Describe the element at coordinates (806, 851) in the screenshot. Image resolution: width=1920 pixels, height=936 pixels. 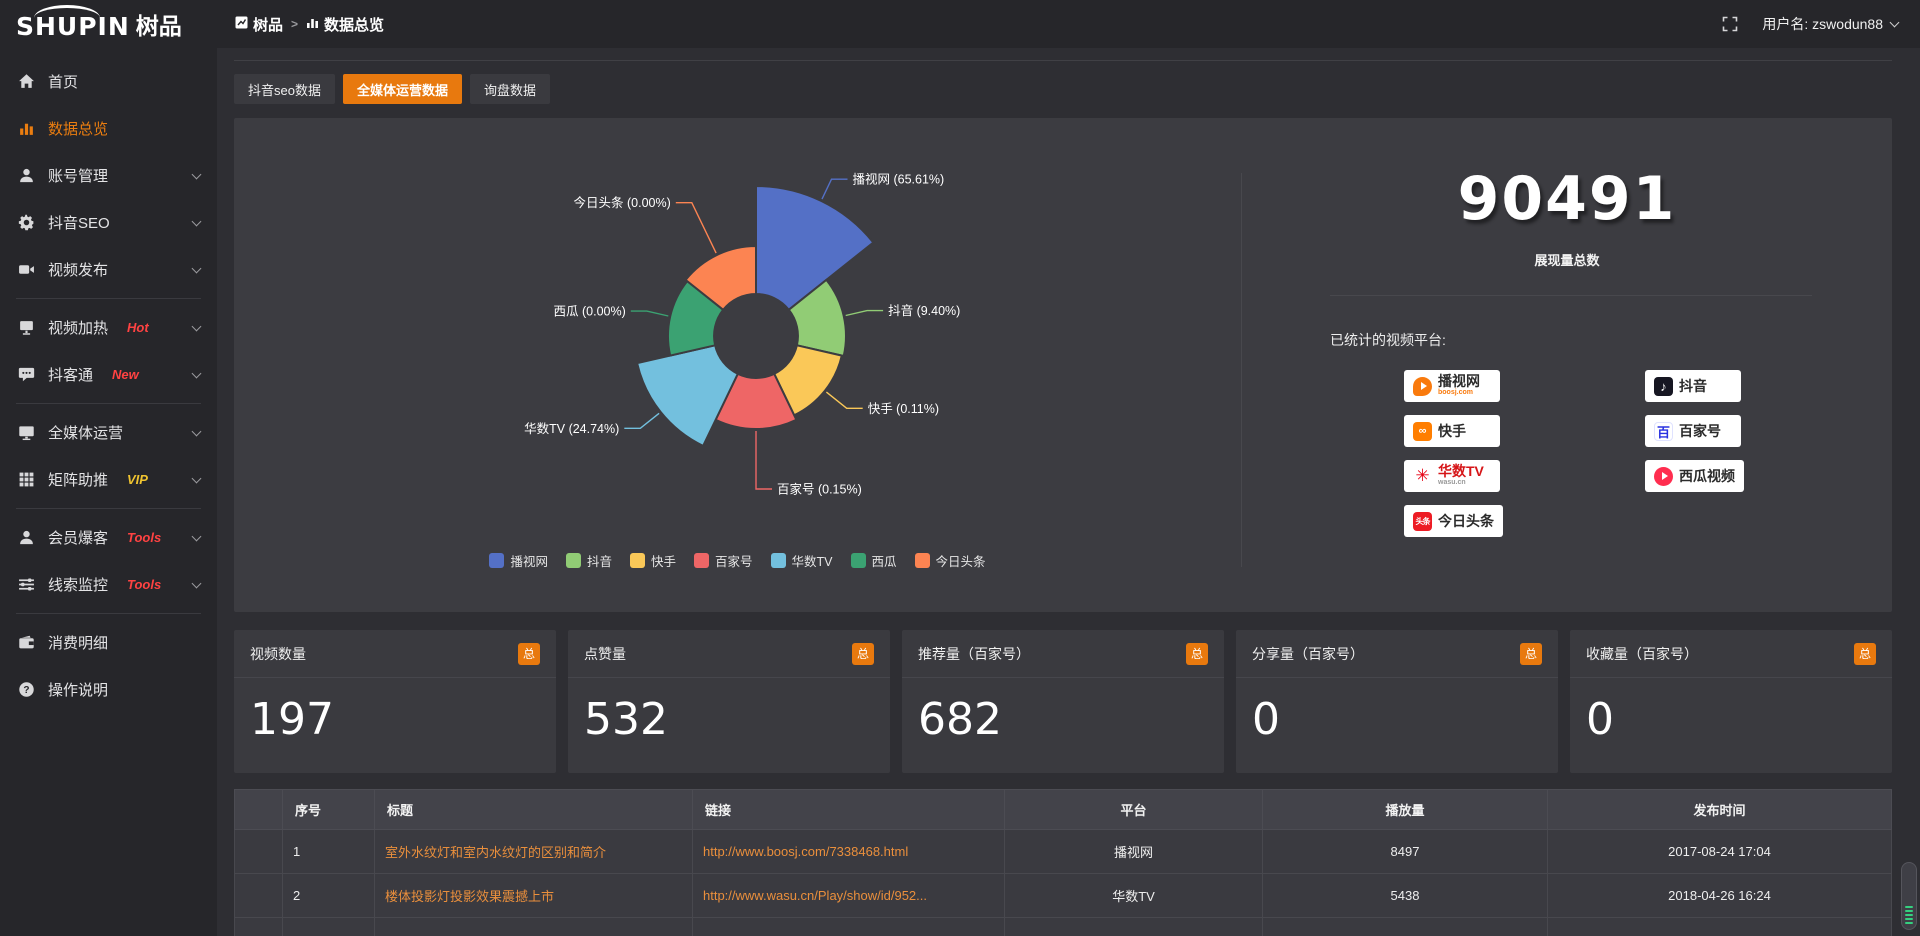
I see `video-url-link: http://www.boosj.com/7338468.html` at that location.